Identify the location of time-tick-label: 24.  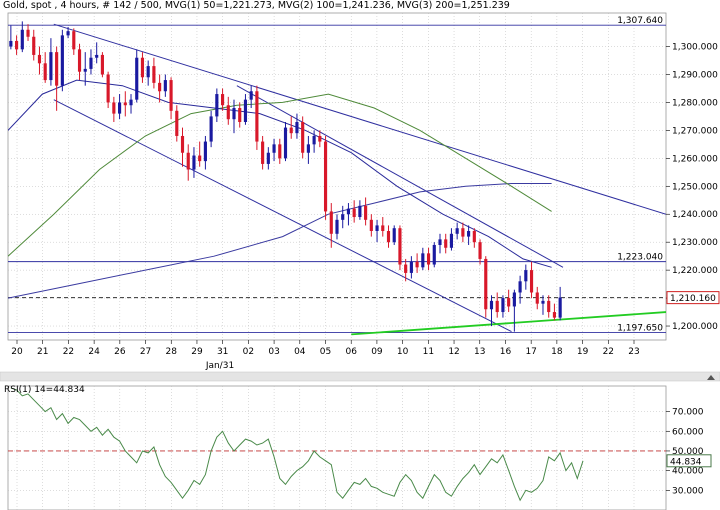
(94, 352).